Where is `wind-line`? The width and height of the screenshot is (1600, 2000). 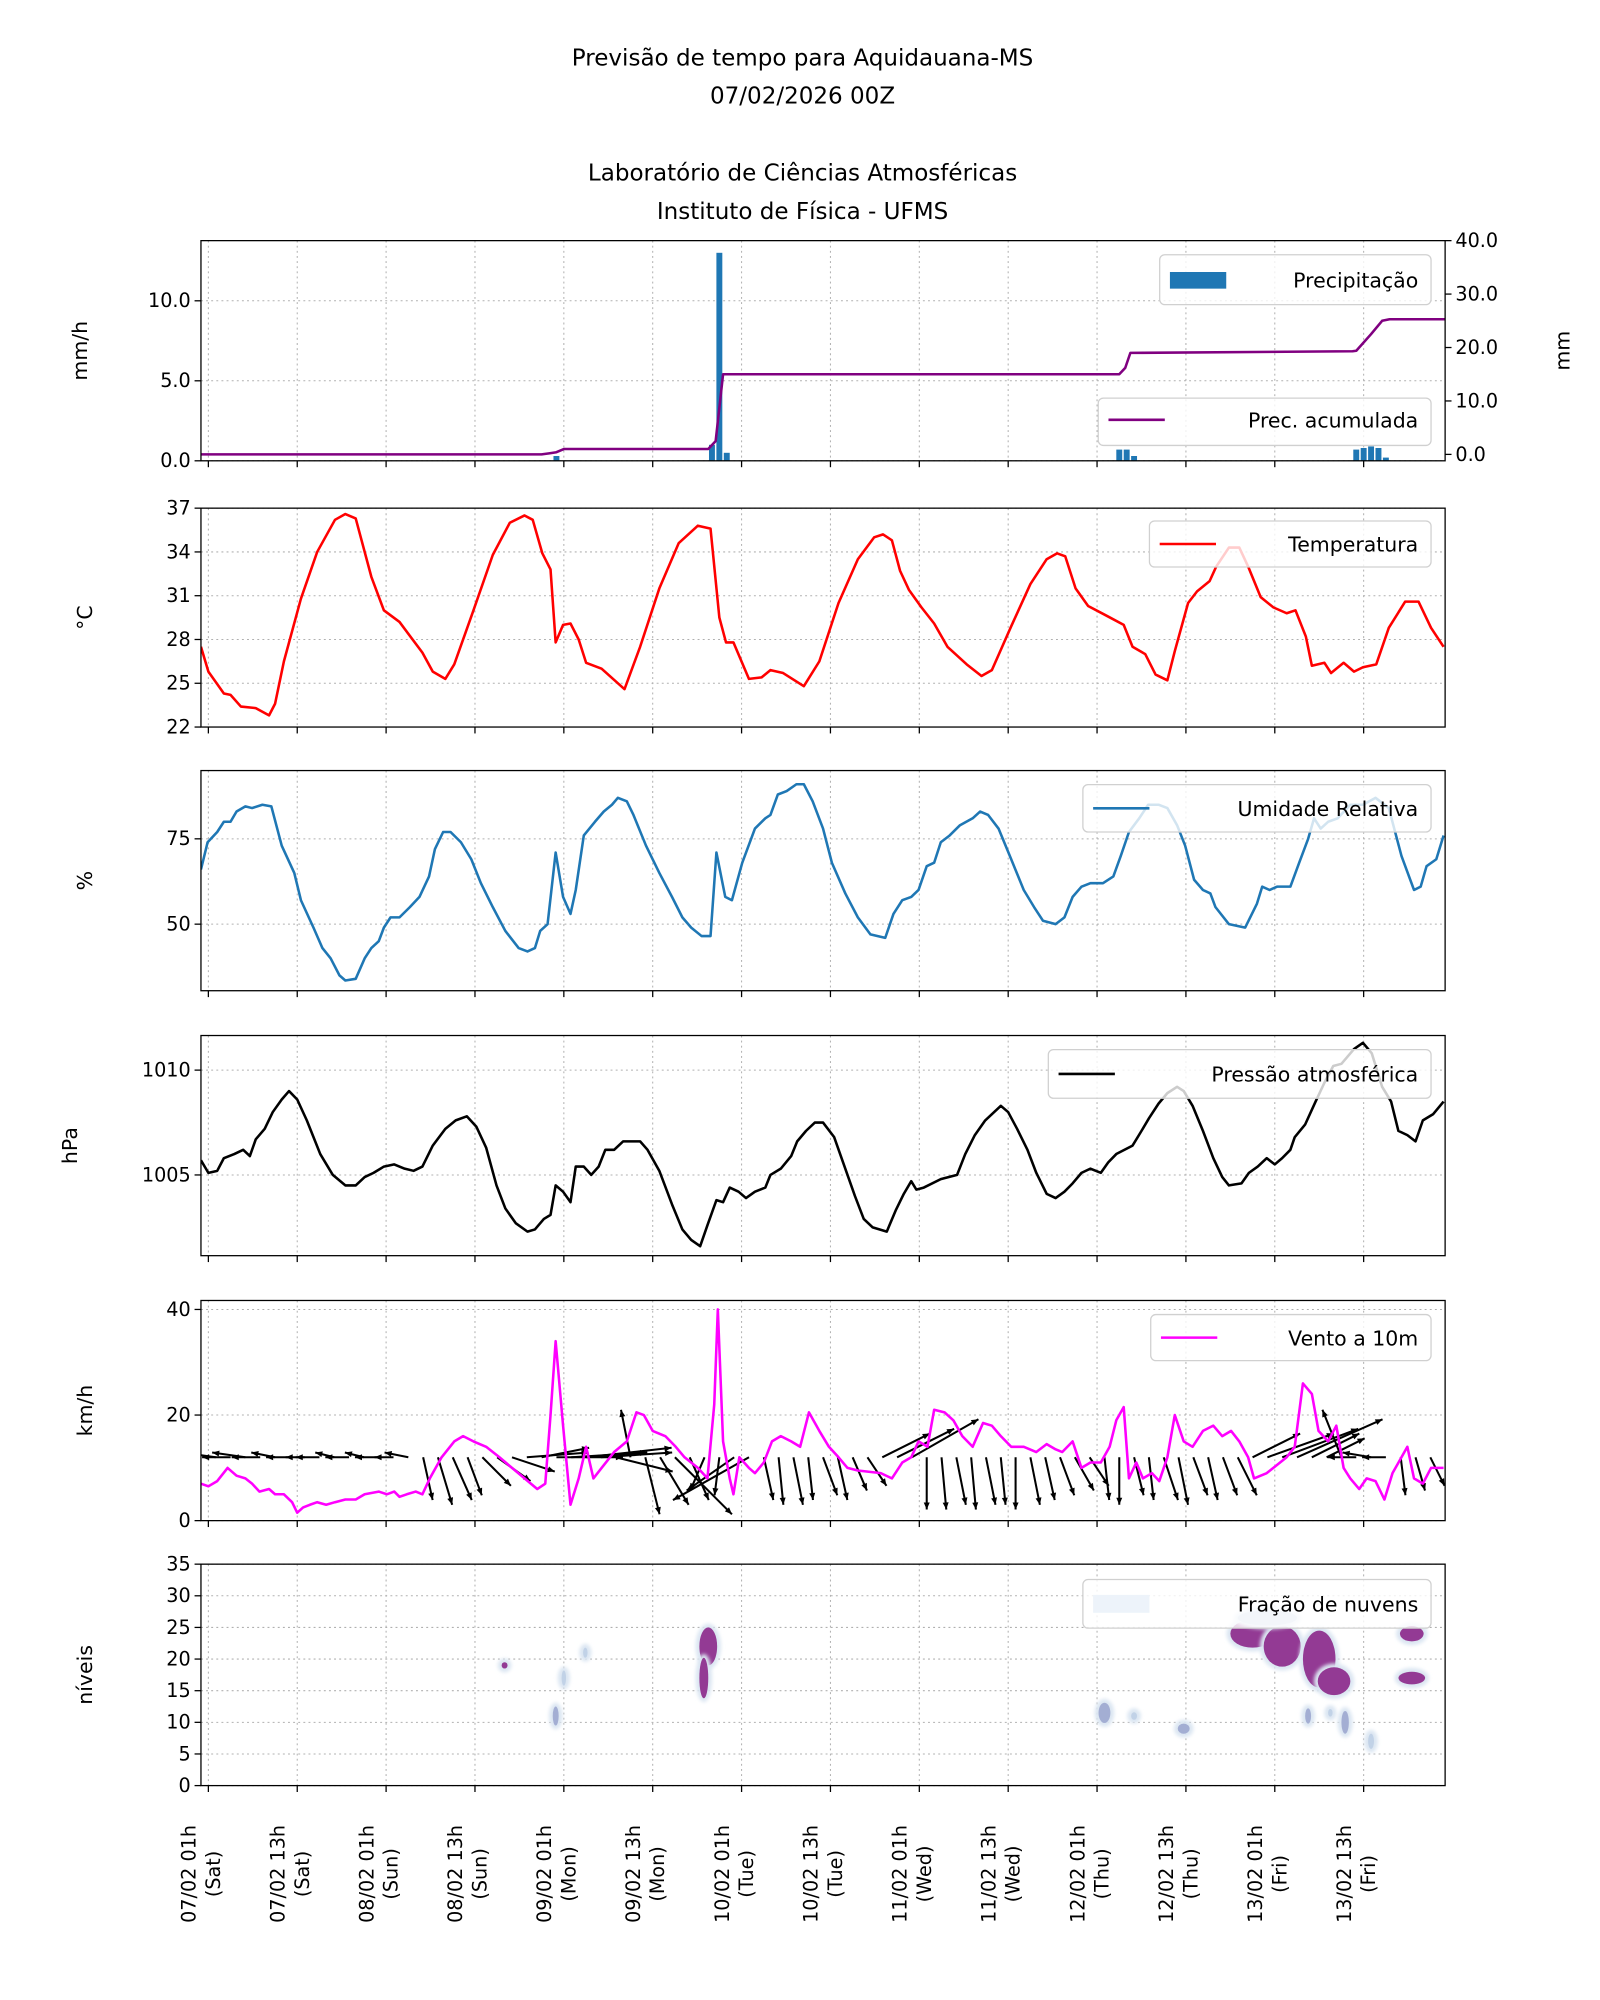
wind-line is located at coordinates (822, 1411).